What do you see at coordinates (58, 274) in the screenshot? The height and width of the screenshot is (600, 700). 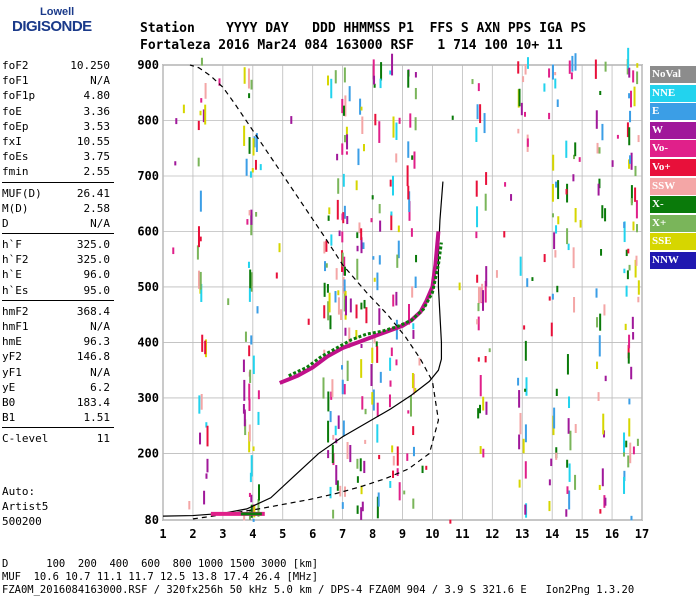 I see `param-row: h`E 96.0` at bounding box center [58, 274].